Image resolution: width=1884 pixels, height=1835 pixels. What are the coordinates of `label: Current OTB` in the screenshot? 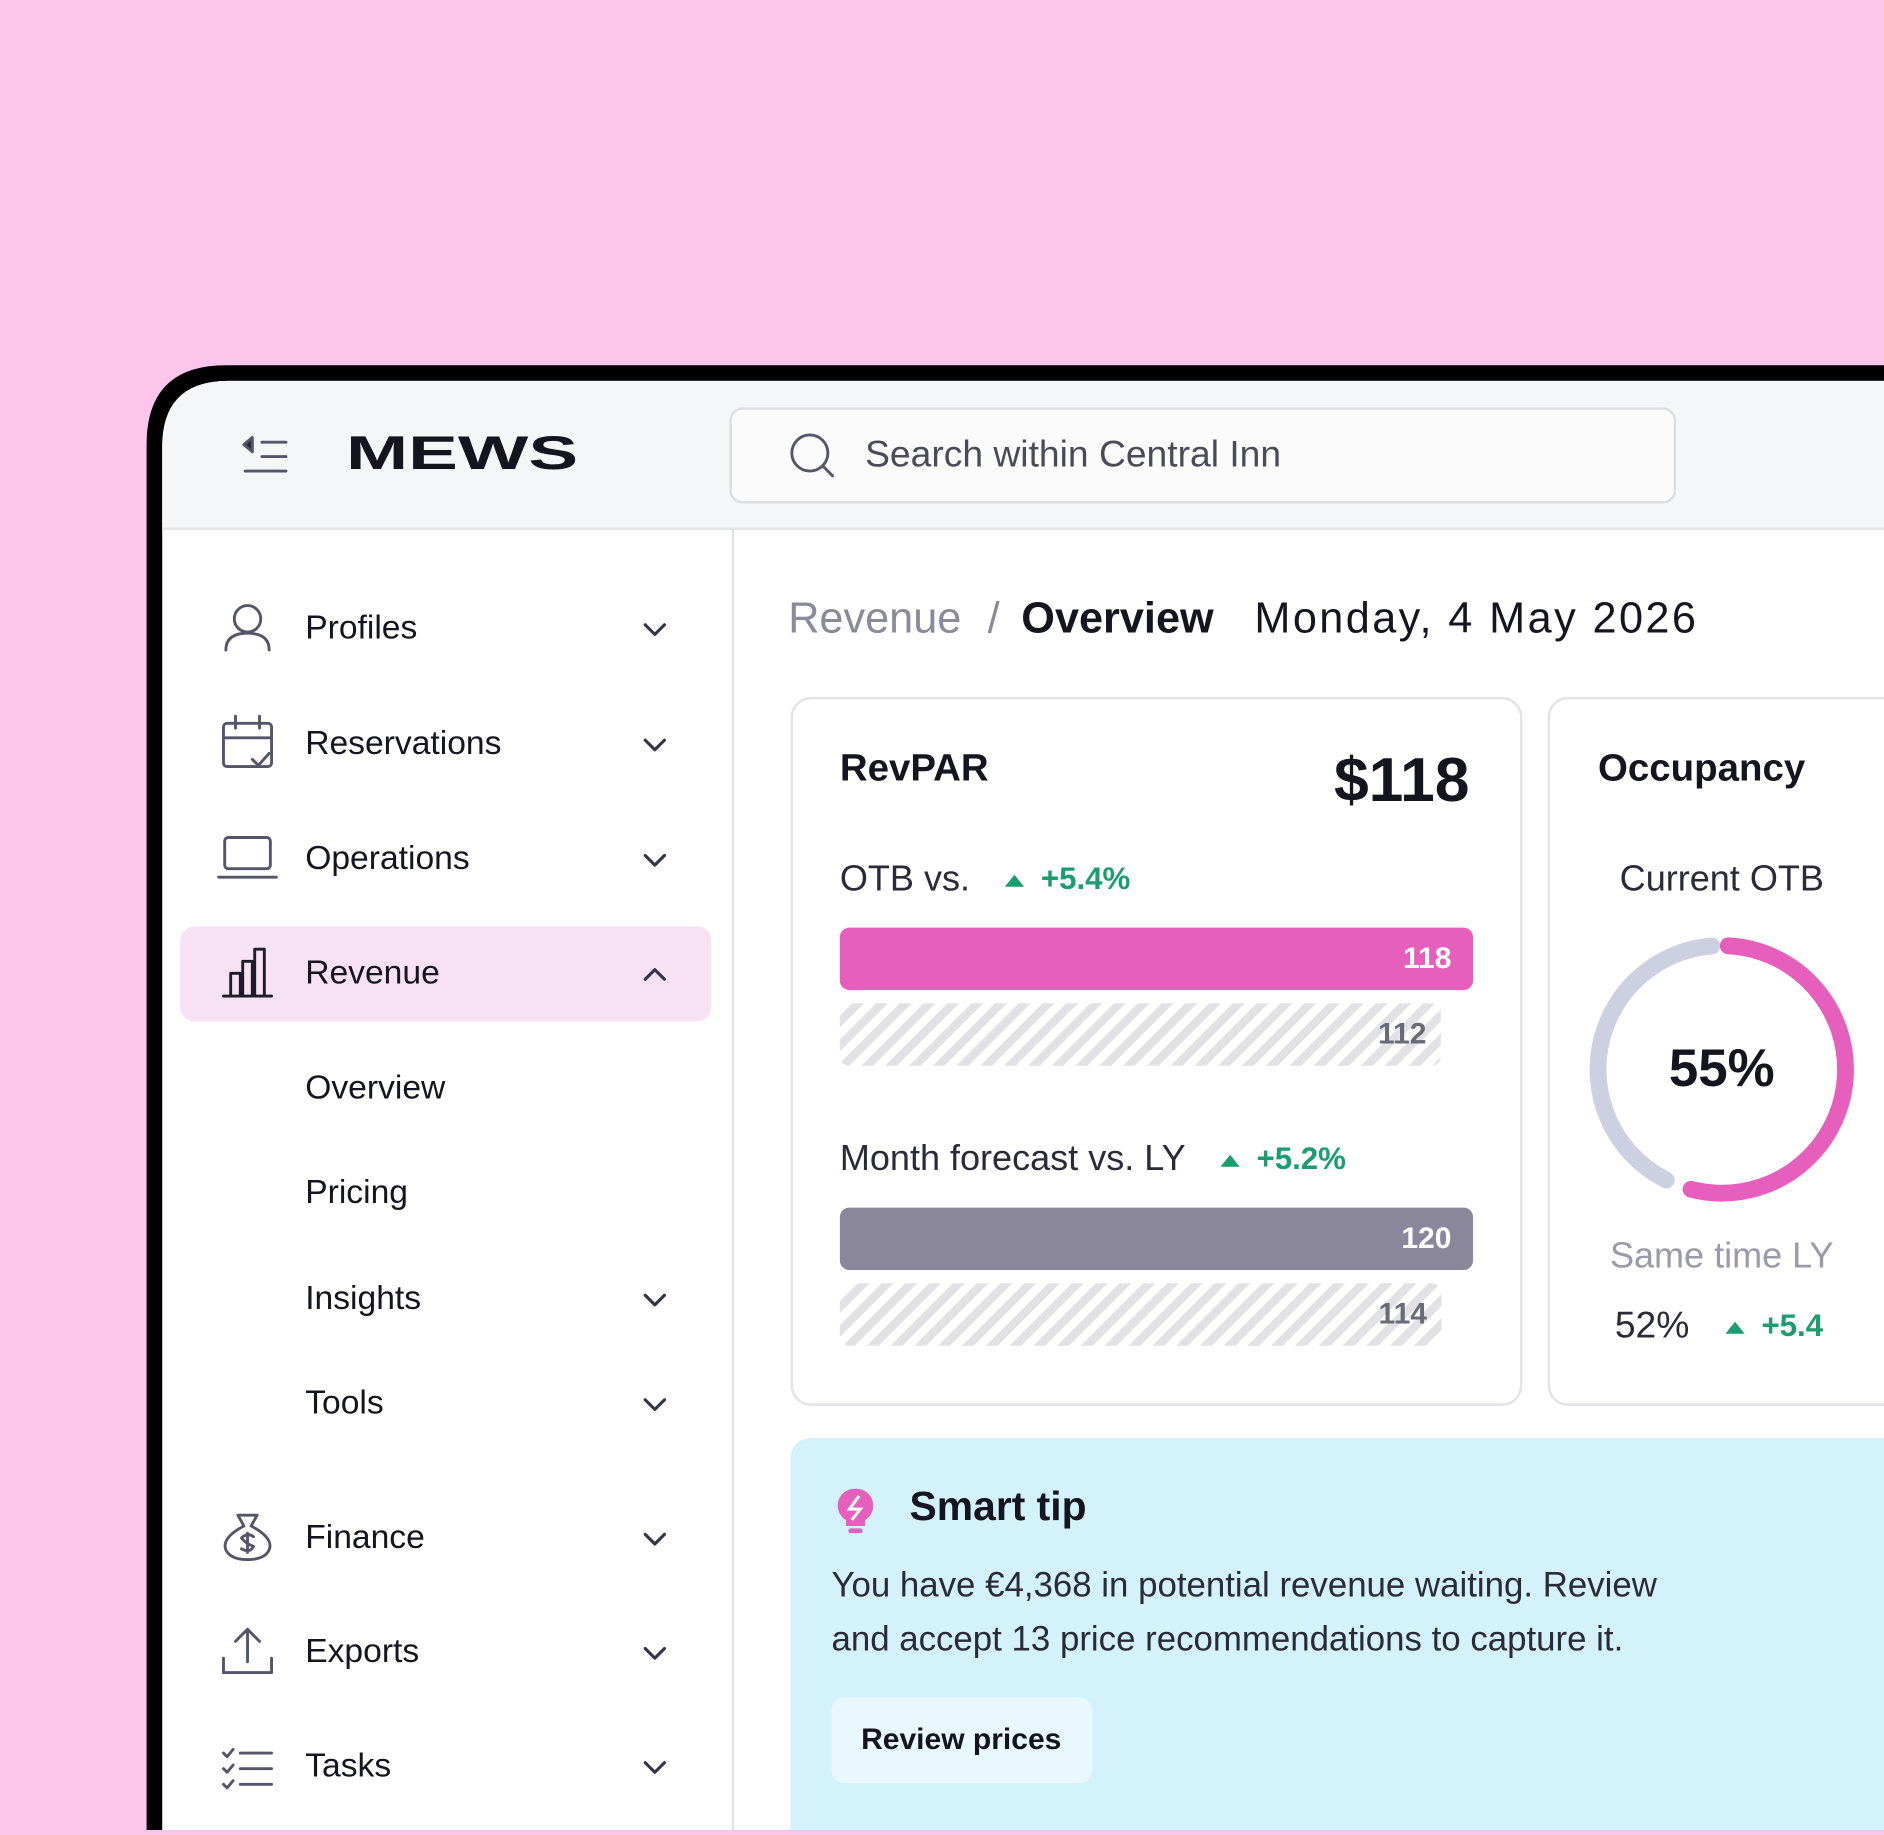 It's located at (1722, 877).